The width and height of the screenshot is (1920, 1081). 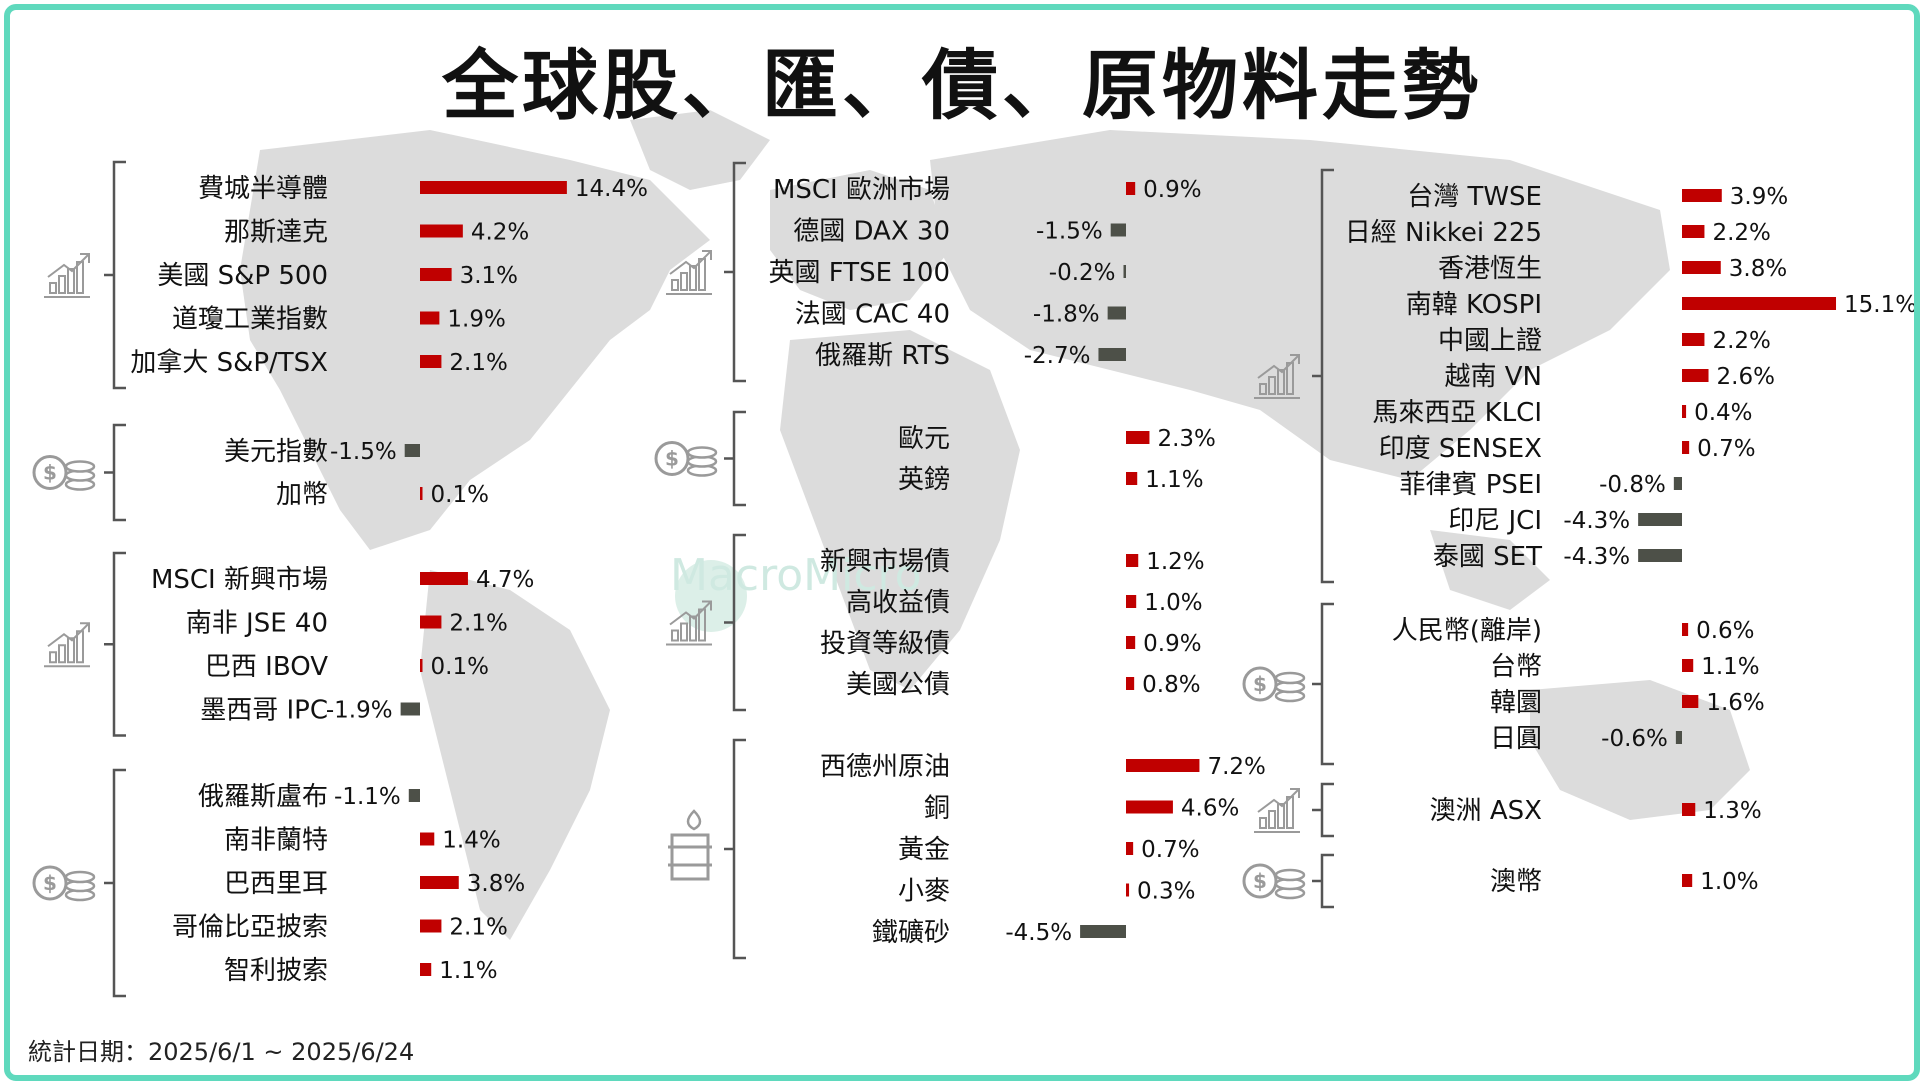 What do you see at coordinates (924, 480) in the screenshot?
I see `category-label: 英鎊` at bounding box center [924, 480].